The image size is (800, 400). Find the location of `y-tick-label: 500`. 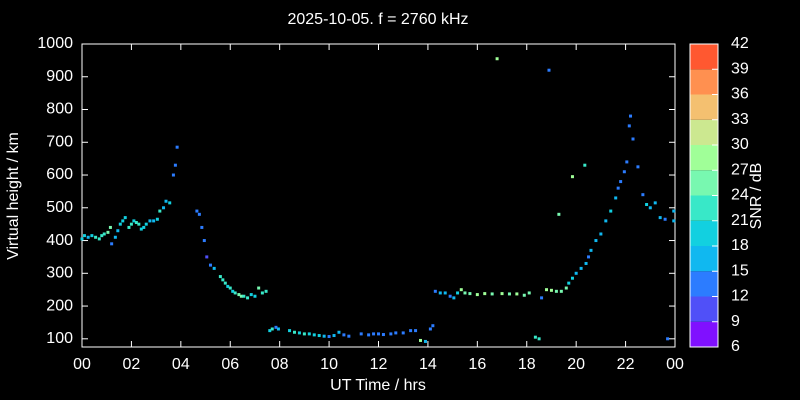

y-tick-label: 500 is located at coordinates (59, 207).